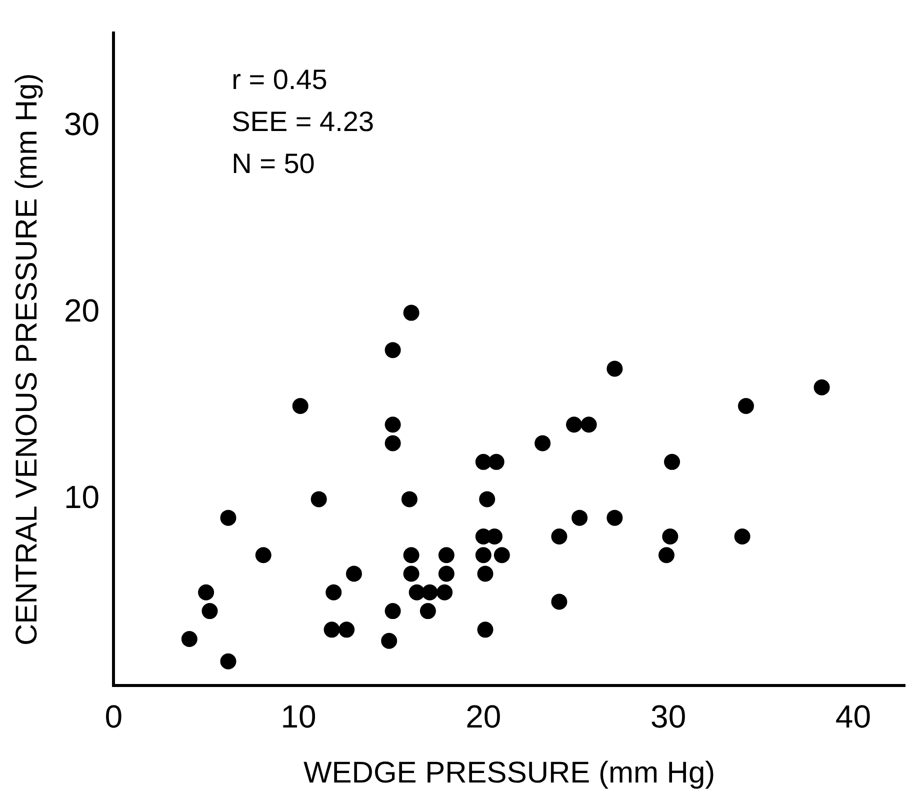 Image resolution: width=913 pixels, height=802 pixels. Describe the element at coordinates (298, 716) in the screenshot. I see `x-tick-label: 10` at that location.